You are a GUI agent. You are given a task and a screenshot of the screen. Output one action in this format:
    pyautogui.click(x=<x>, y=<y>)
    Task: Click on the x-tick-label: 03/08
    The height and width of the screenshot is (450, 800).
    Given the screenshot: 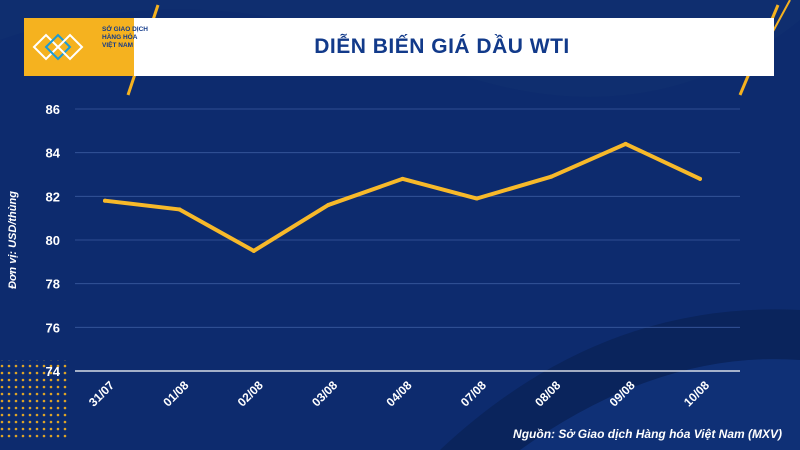 What is the action you would take?
    pyautogui.click(x=324, y=393)
    